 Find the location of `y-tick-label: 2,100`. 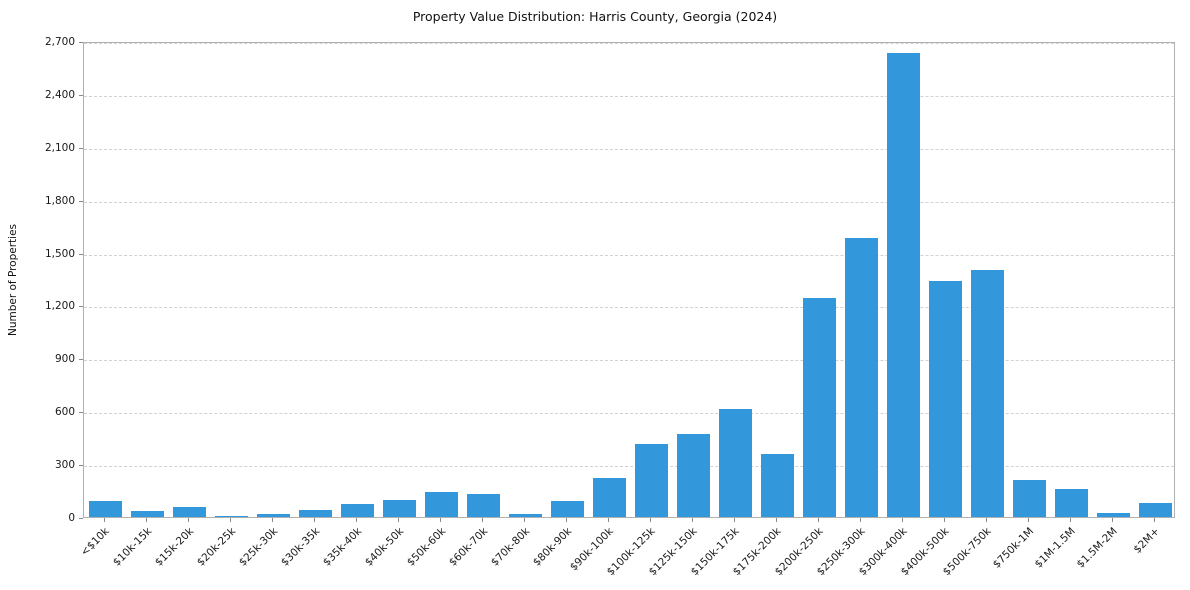

y-tick-label: 2,100 is located at coordinates (59, 147).